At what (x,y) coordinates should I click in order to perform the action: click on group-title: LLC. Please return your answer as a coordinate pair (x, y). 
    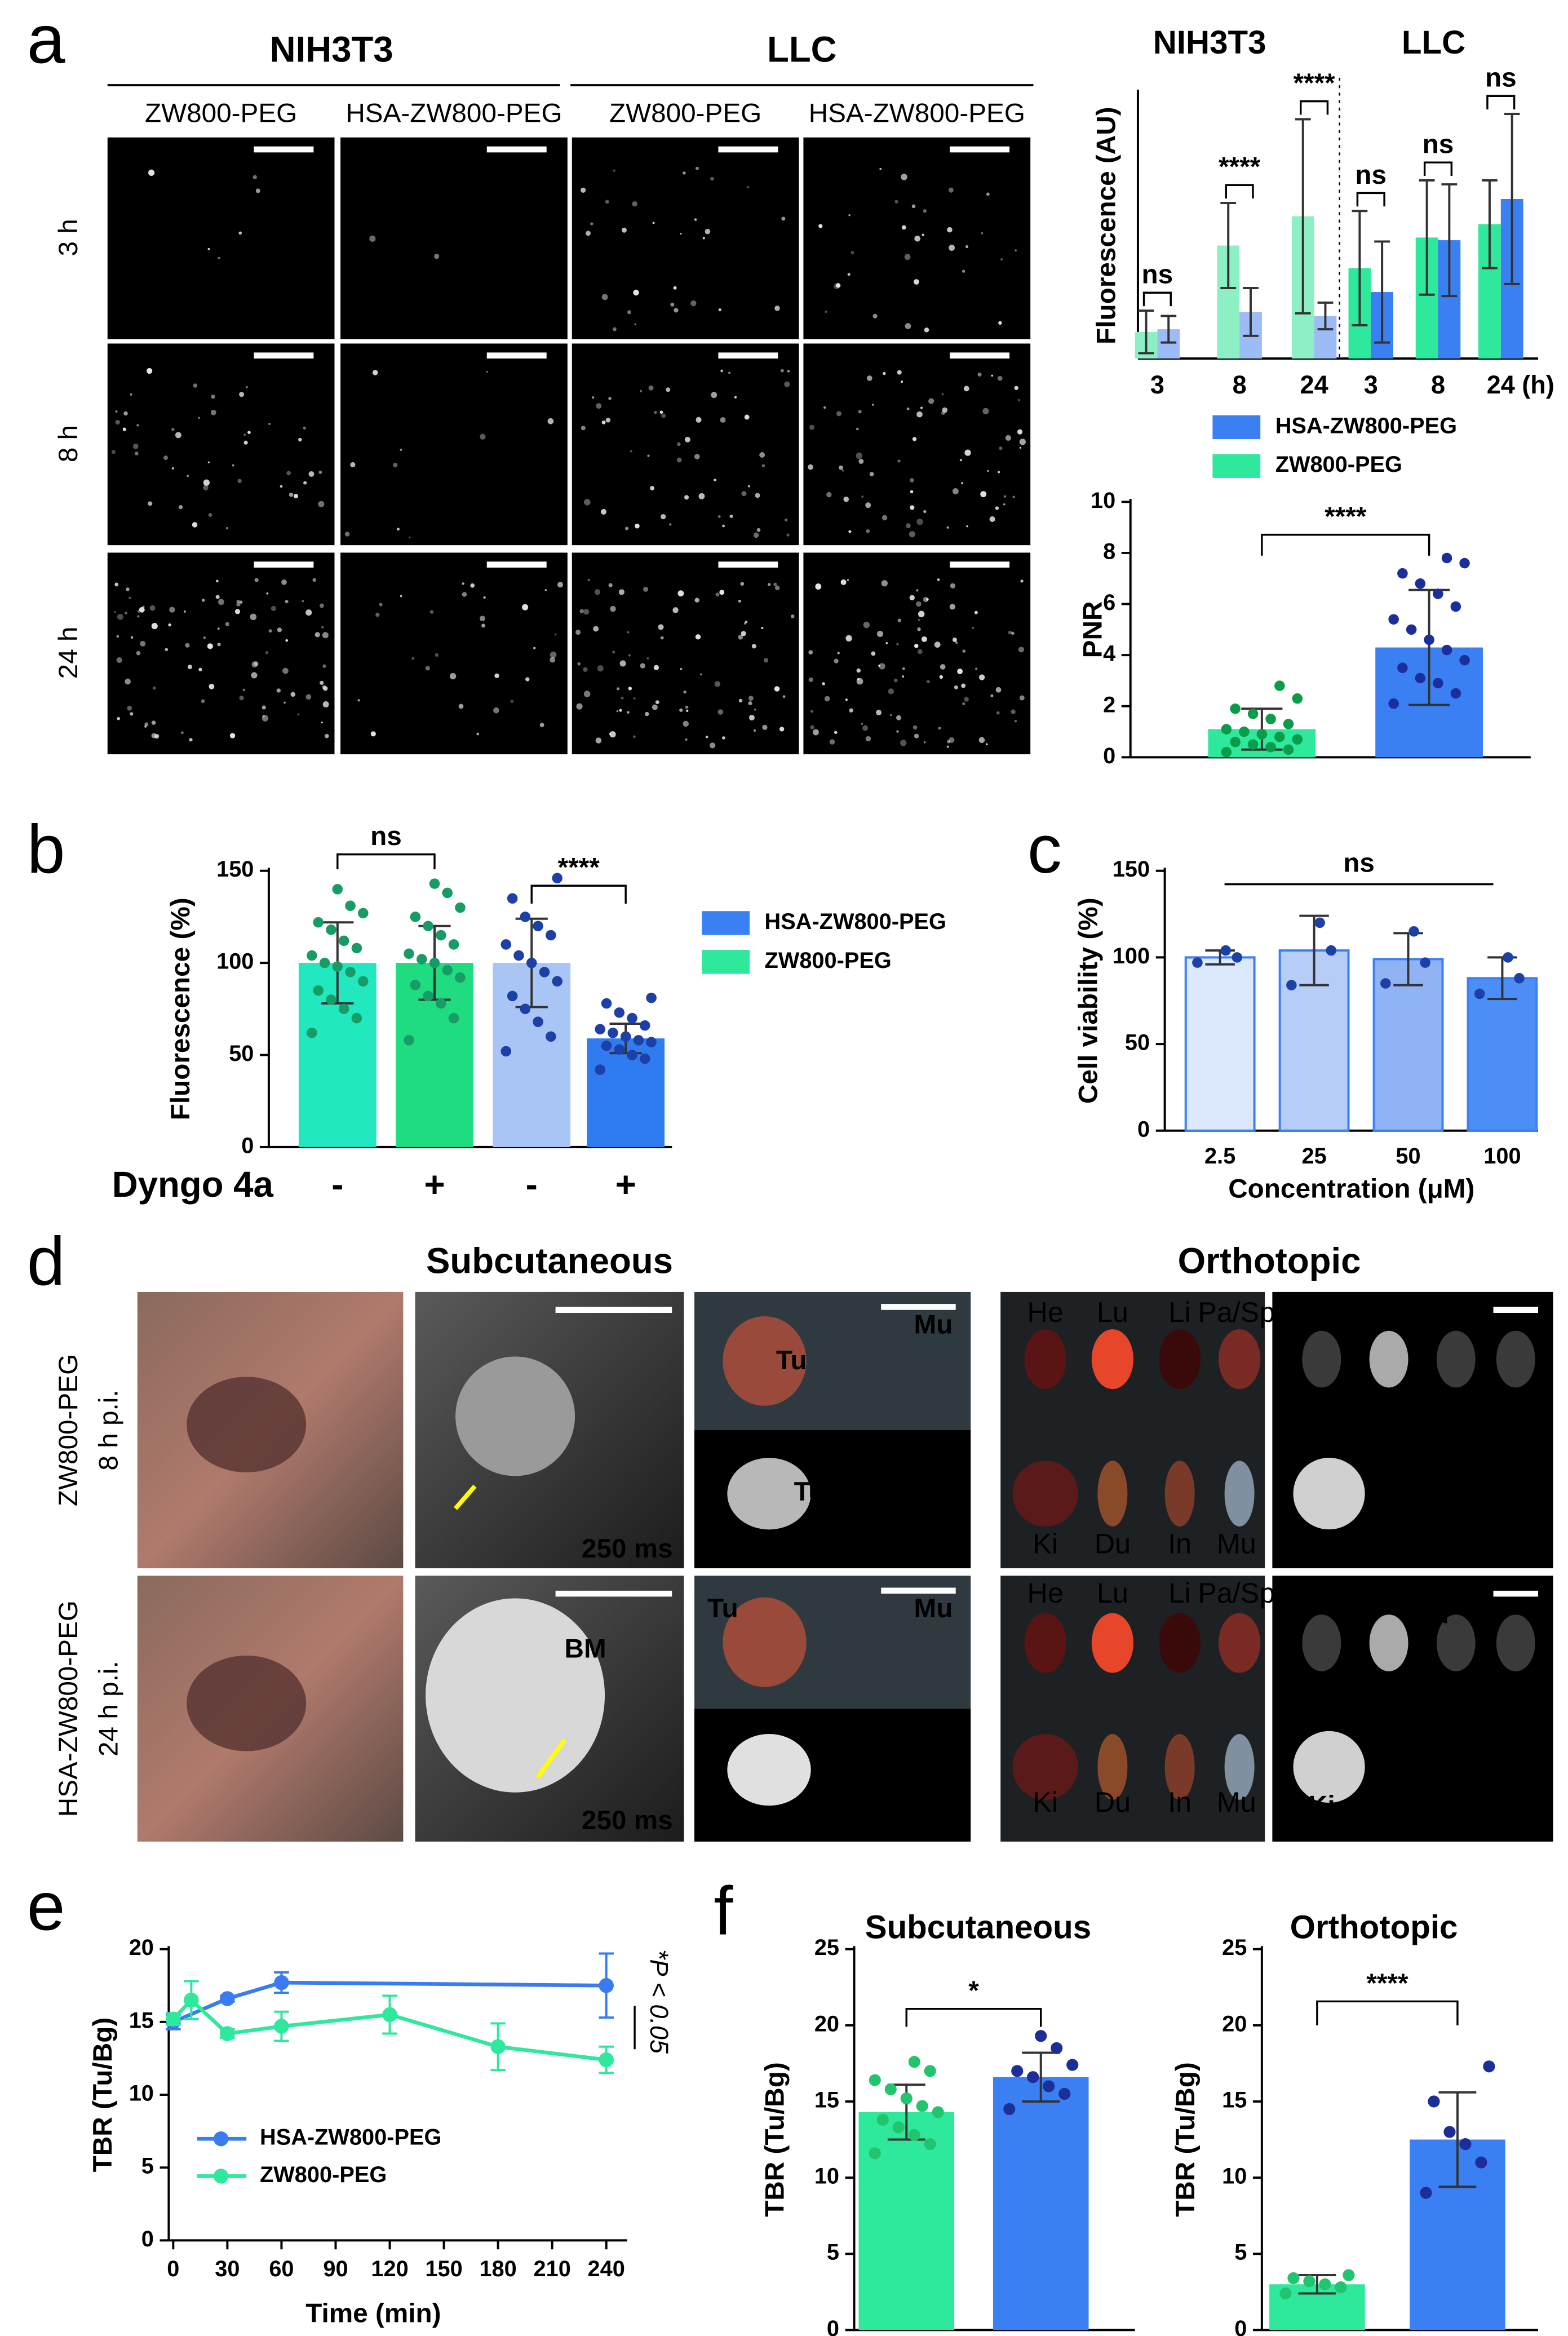
    Looking at the image, I should click on (802, 50).